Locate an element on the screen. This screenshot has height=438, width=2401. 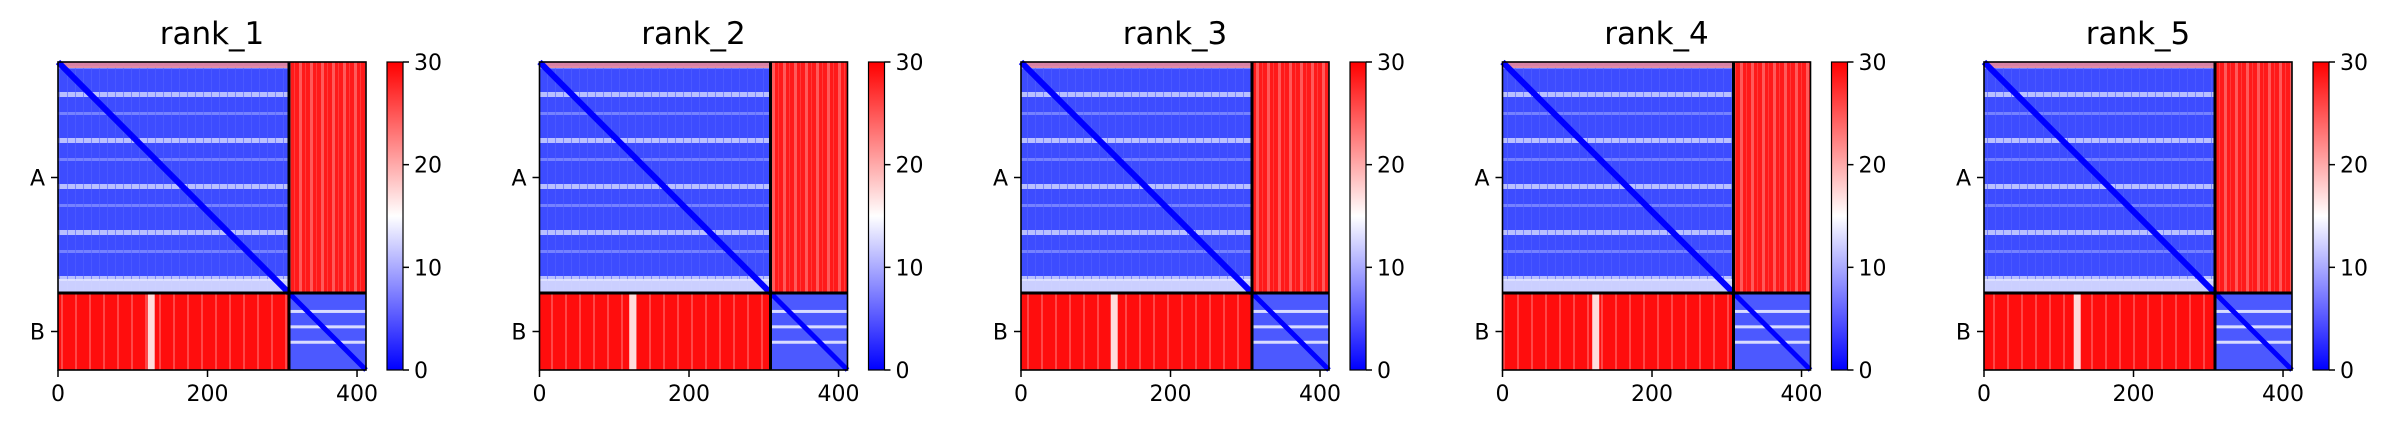
panel-title: rank_4 is located at coordinates (1656, 34).